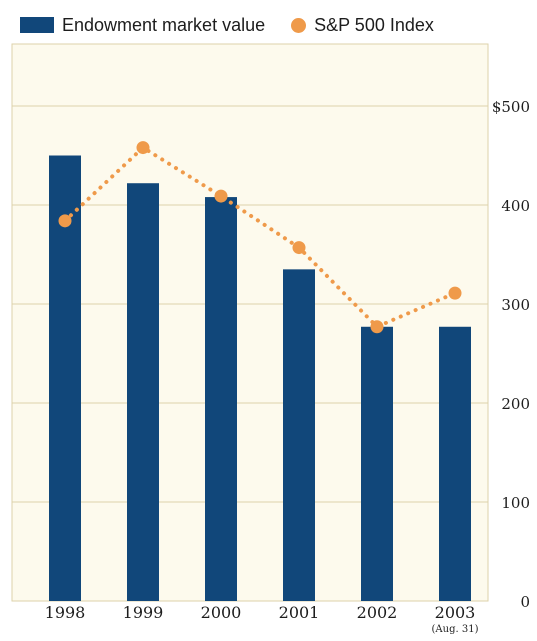 Image resolution: width=537 pixels, height=641 pixels. Describe the element at coordinates (221, 612) in the screenshot. I see `x-tick-label: 2000` at that location.